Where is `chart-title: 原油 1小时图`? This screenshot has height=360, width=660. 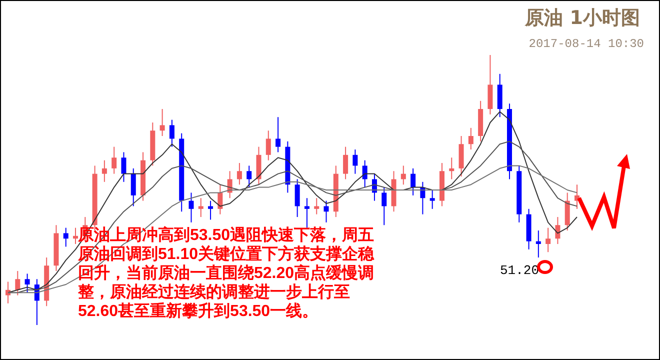 chart-title: 原油 1小时图 is located at coordinates (582, 18).